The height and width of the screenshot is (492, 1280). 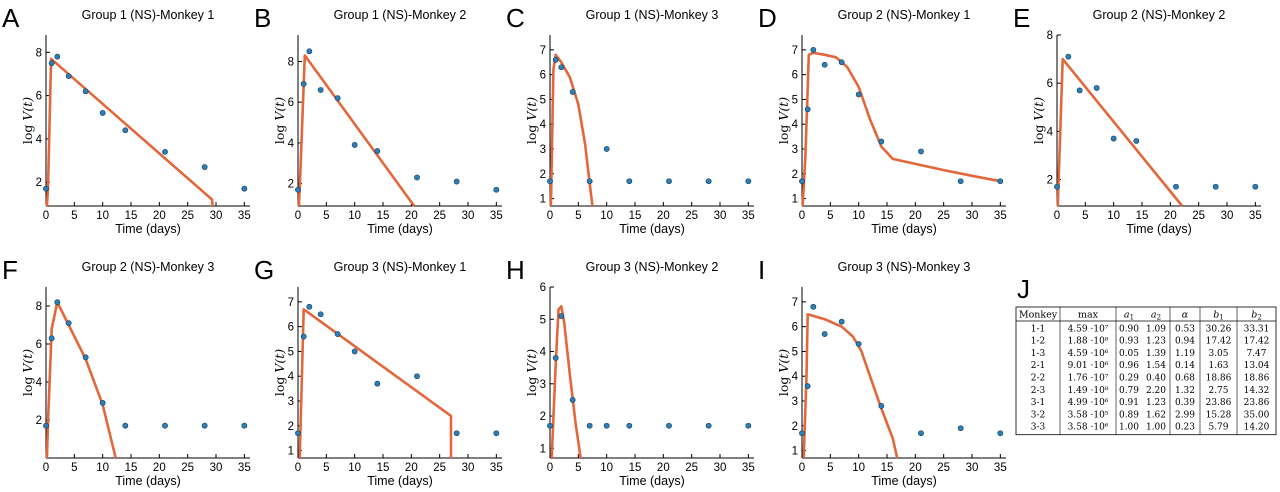 I want to click on y-tick-label: 8, so click(x=291, y=62).